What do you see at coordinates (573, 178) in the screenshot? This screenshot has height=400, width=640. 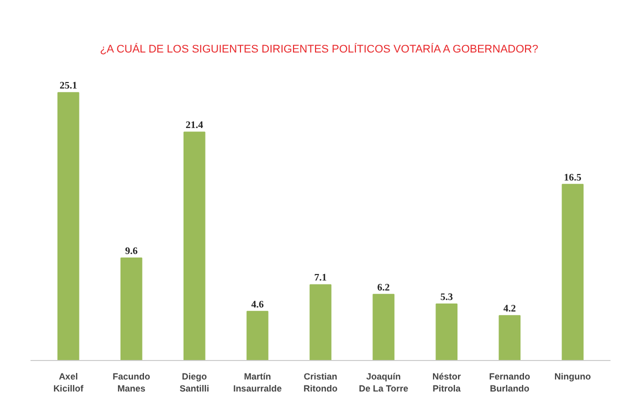 I see `data-label: 16.5` at bounding box center [573, 178].